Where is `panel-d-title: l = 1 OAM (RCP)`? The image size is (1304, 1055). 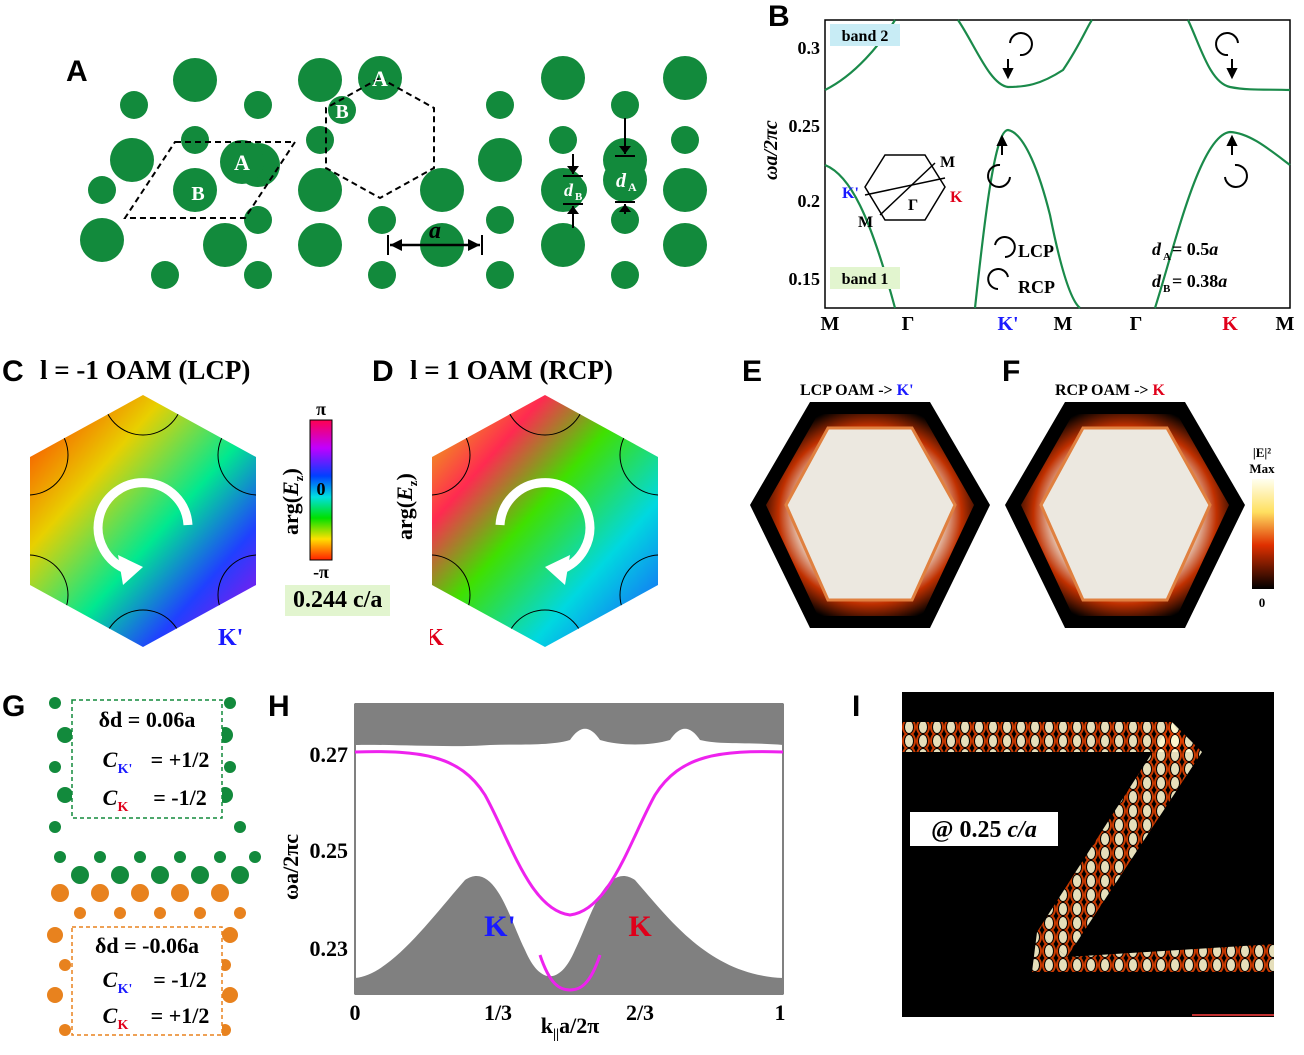
panel-d-title: l = 1 OAM (RCP) is located at coordinates (511, 370).